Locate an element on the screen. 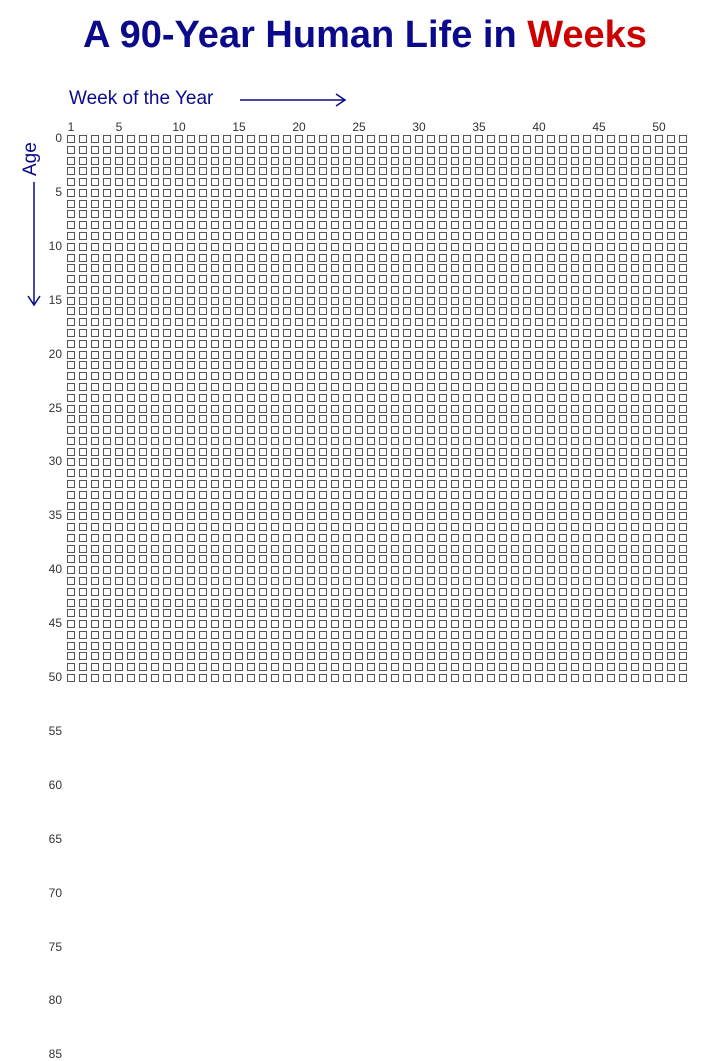 The width and height of the screenshot is (714, 1061). week-tick-label: 30 is located at coordinates (419, 127).